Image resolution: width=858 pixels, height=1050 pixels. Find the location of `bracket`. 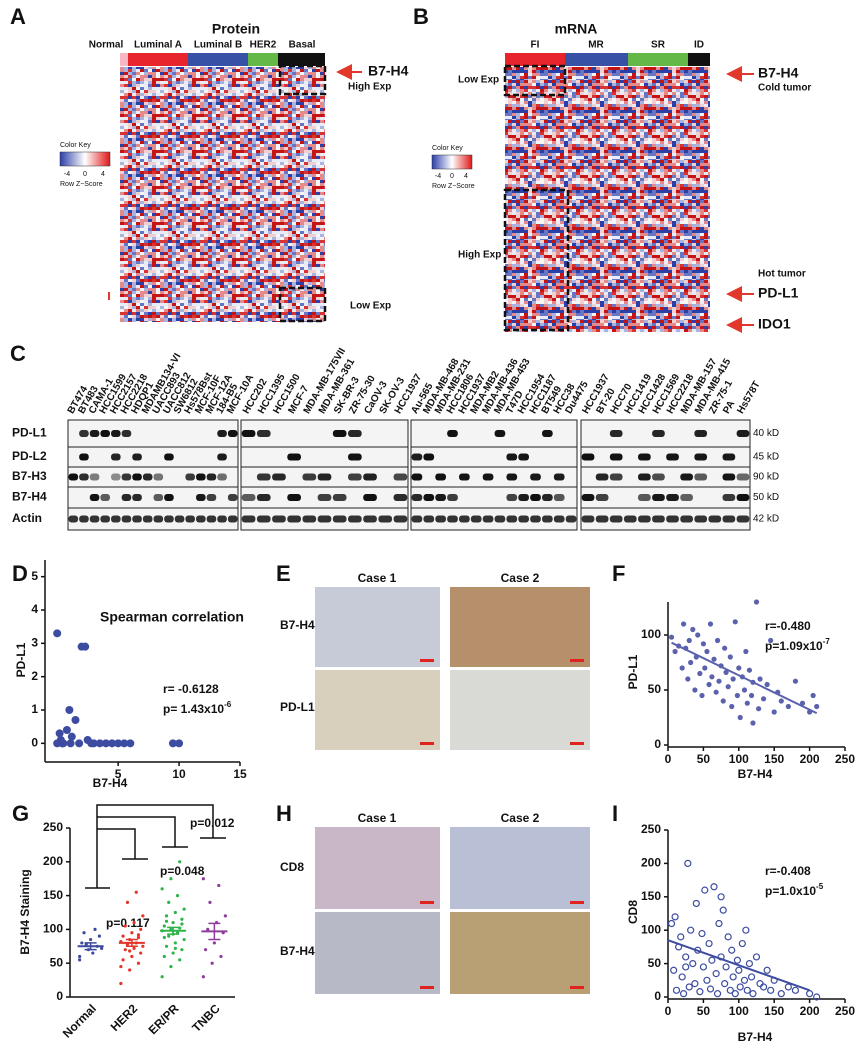

bracket is located at coordinates (116, 843).